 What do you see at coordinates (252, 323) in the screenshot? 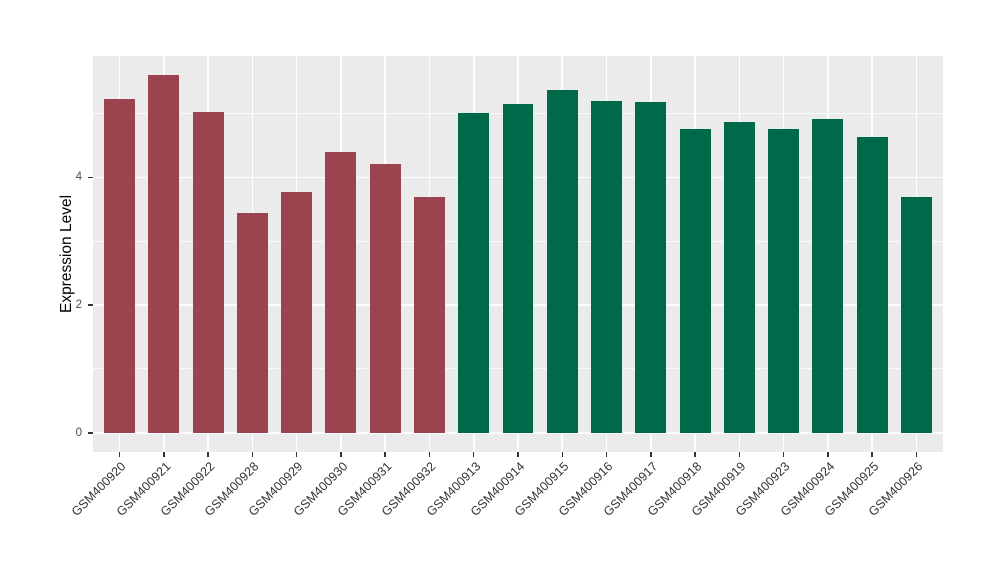
I see `bar-GSM400928` at bounding box center [252, 323].